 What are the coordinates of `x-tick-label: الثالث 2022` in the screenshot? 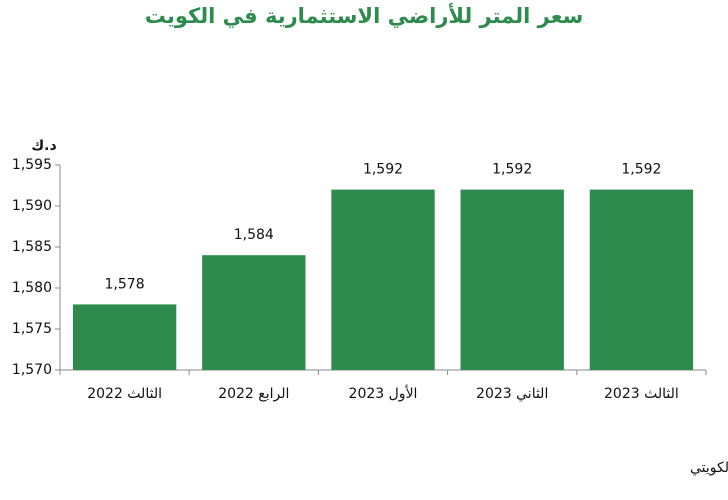 It's located at (124, 394).